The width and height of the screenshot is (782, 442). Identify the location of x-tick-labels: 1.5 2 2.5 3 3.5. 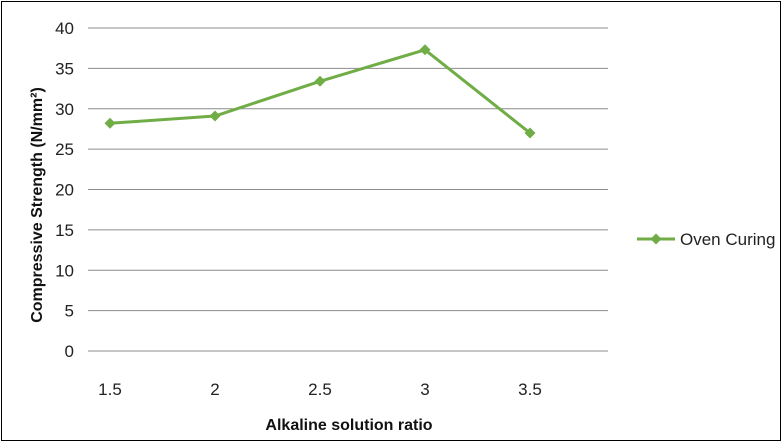
(320, 389).